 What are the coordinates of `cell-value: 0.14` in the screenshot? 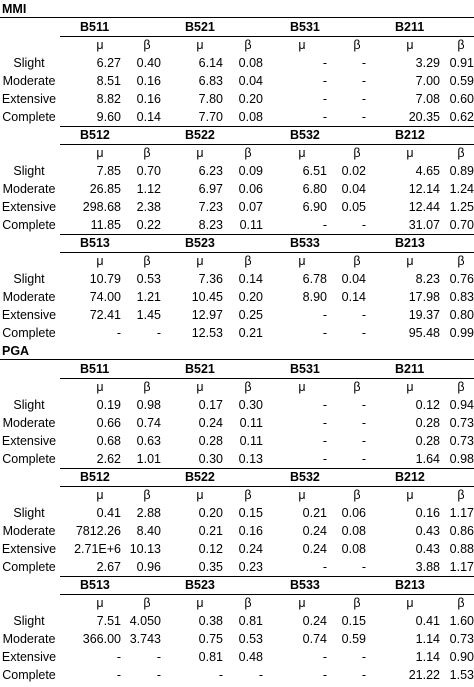 It's located at (250, 279).